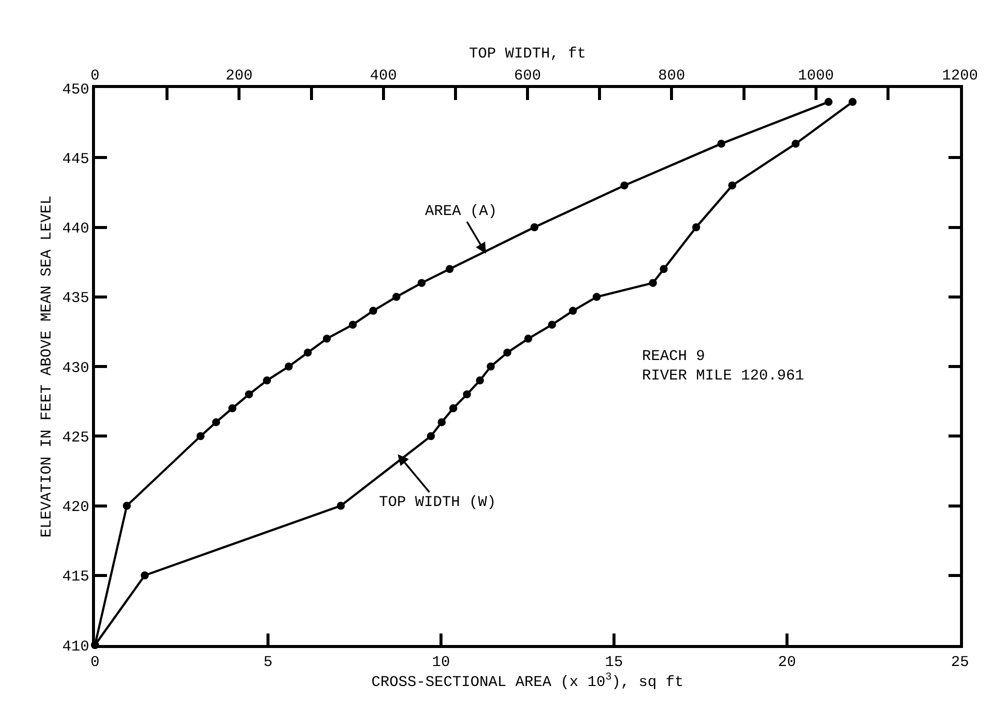  I want to click on y-tick-label: 410, so click(76, 647).